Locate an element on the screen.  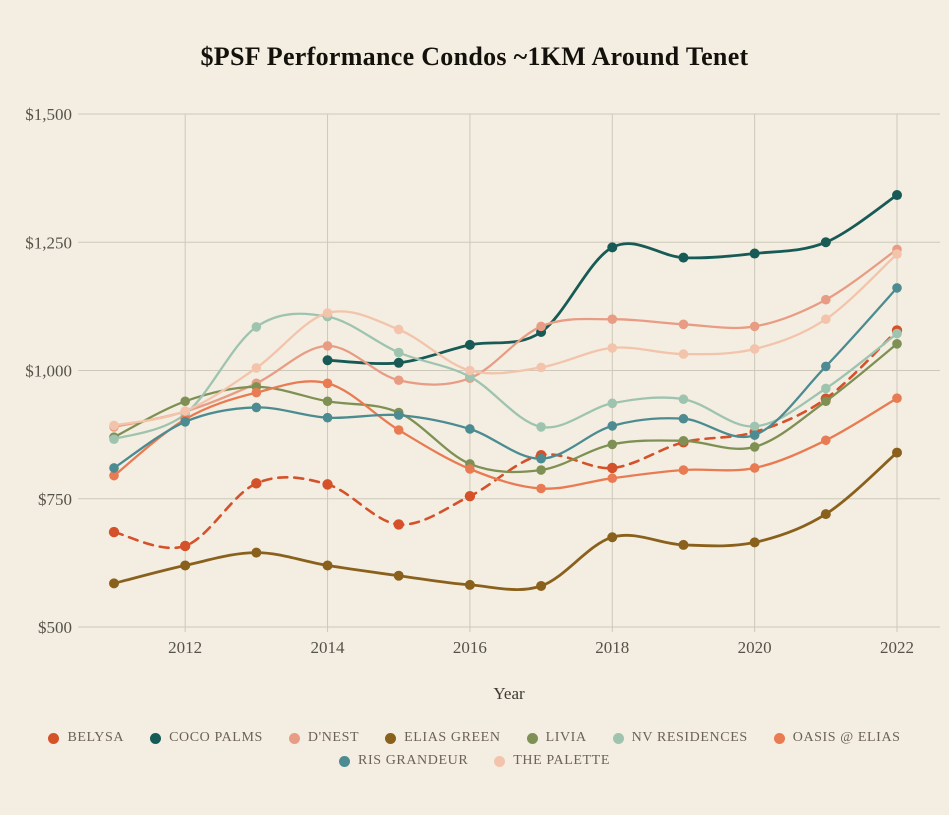
x-axis-title: Year is located at coordinates (509, 693).